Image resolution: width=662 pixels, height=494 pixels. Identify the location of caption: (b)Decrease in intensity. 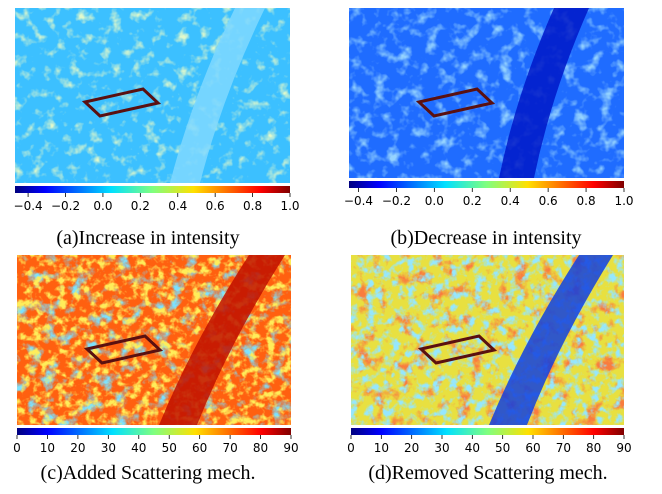
(485, 238).